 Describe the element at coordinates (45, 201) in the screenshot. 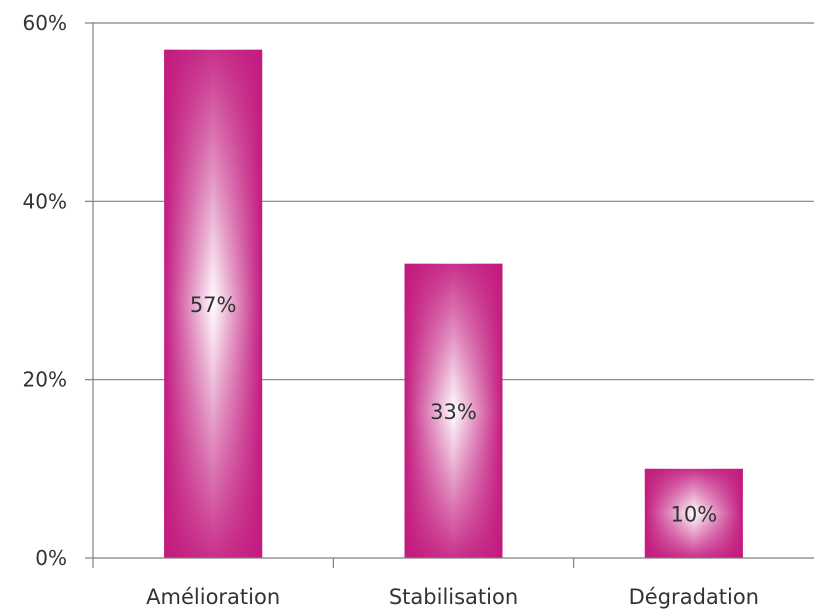

I see `y-tick-label-2: 40%` at that location.